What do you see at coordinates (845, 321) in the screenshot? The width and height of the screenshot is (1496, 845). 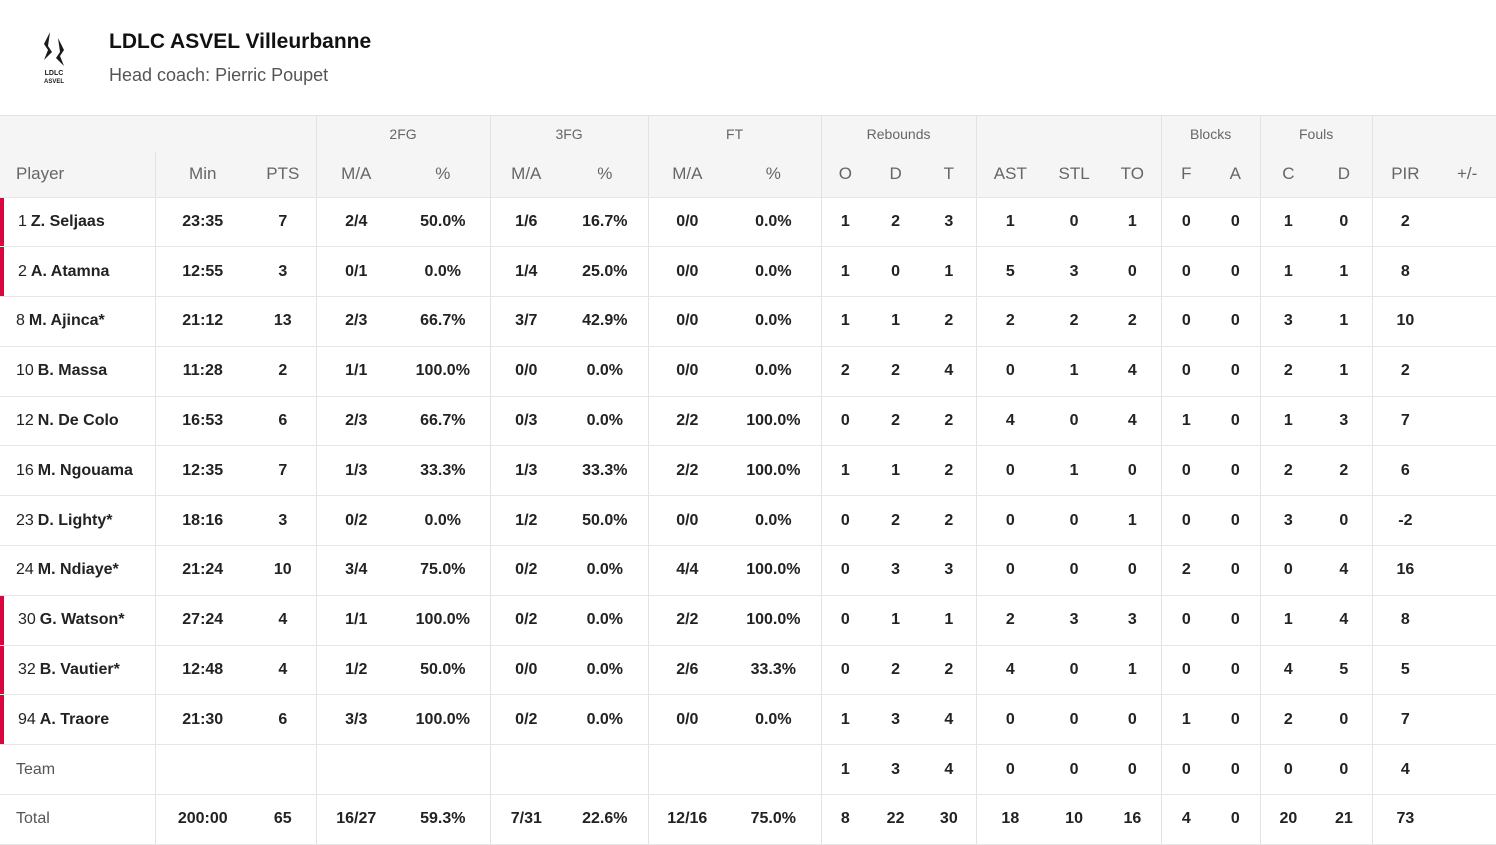 I see `cell-reb-o: 1` at bounding box center [845, 321].